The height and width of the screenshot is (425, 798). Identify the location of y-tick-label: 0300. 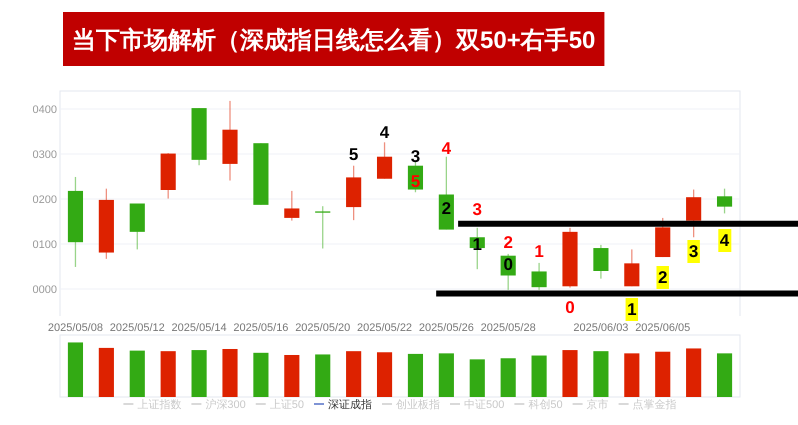
(44, 155).